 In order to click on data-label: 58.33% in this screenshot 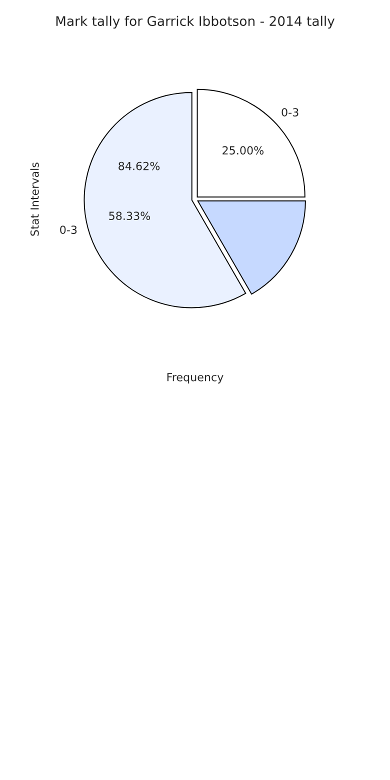, I will do `click(129, 216)`.